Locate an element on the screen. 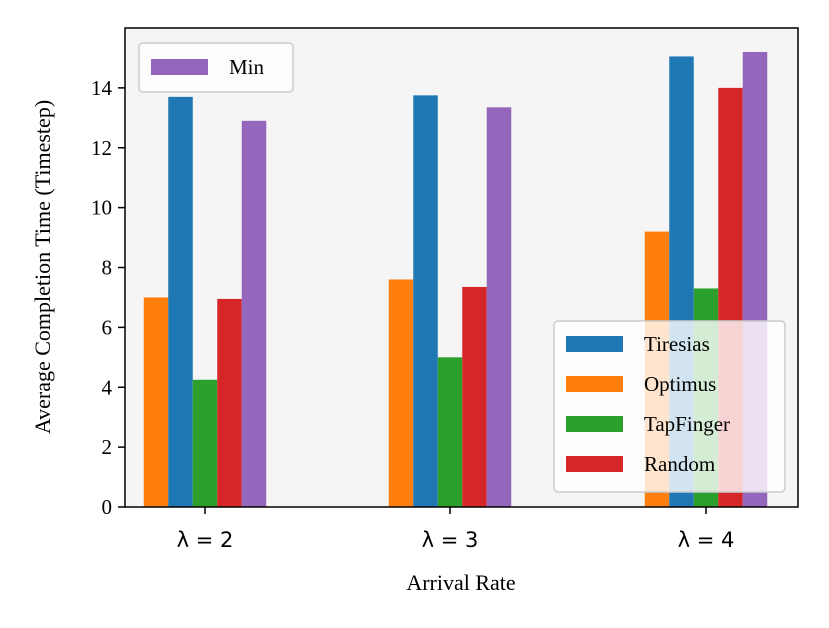 The image size is (829, 628). y-tick-label: 10 is located at coordinates (101, 208).